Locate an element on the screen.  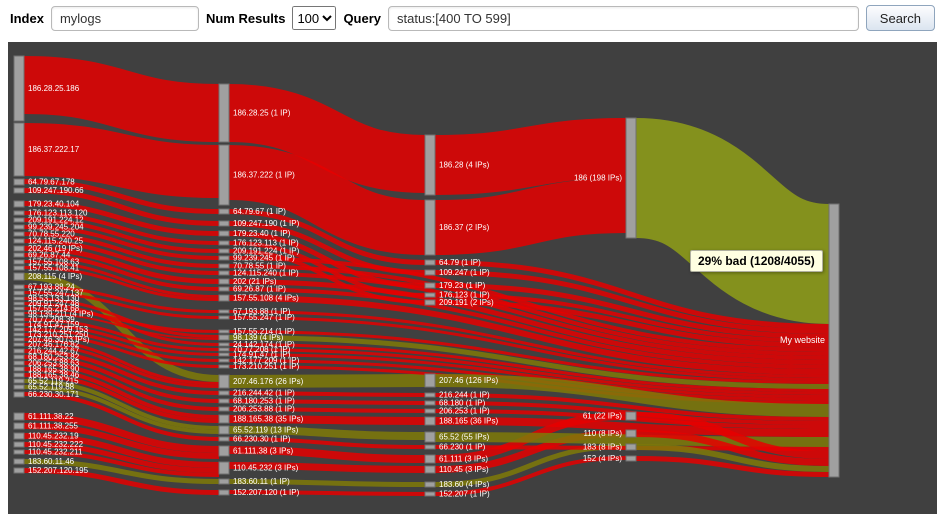
search-button: Search is located at coordinates (900, 18).